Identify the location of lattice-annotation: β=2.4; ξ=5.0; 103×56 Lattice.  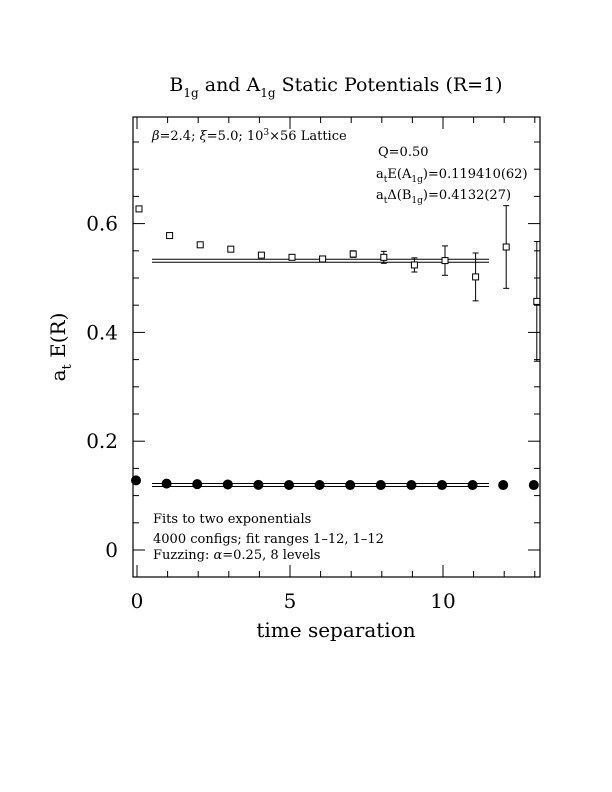
(249, 136).